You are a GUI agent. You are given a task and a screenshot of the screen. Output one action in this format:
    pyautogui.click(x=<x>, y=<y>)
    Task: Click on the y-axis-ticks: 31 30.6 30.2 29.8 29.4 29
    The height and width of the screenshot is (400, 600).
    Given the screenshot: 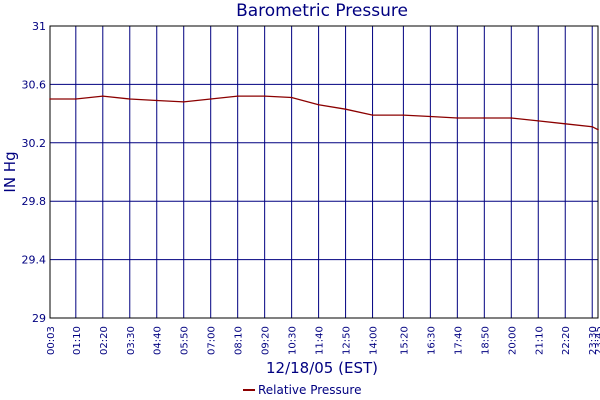 What is the action you would take?
    pyautogui.click(x=34, y=172)
    